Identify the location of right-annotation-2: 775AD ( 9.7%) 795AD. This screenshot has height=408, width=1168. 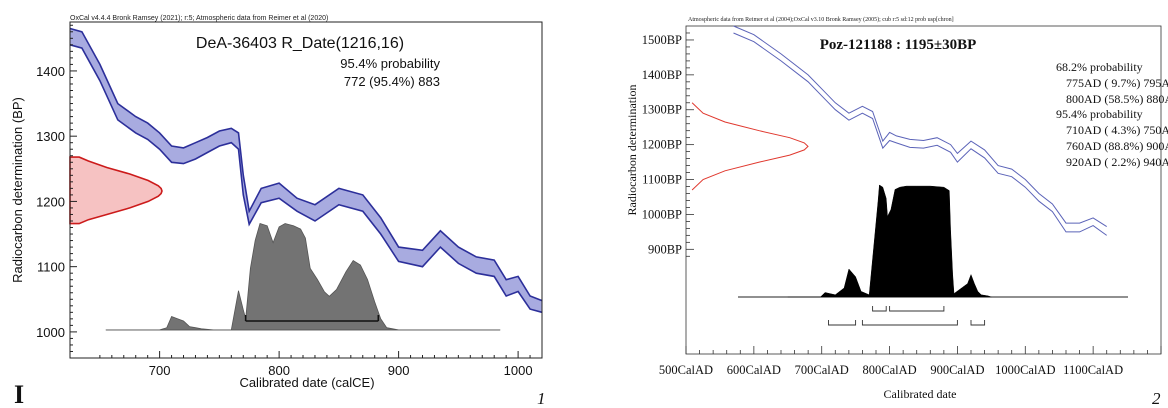
(1117, 83).